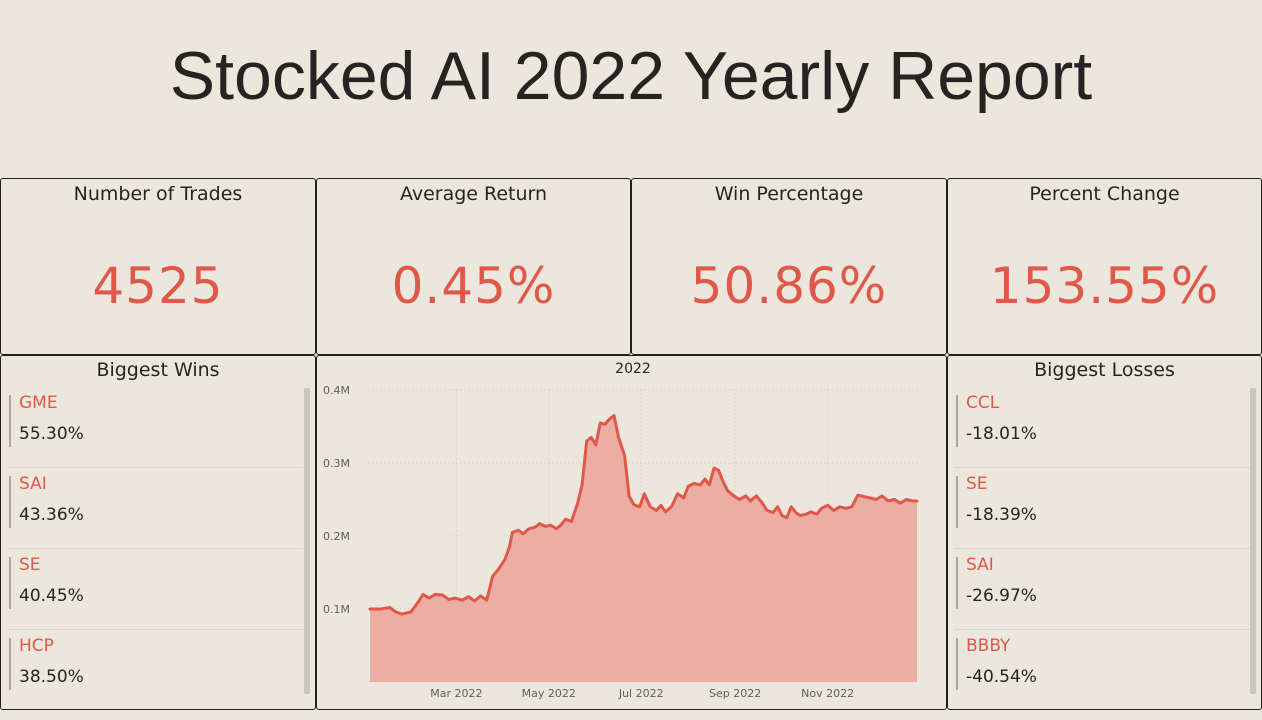 The width and height of the screenshot is (1262, 720). Describe the element at coordinates (336, 390) in the screenshot. I see `y-tick-label: 0.4M` at that location.